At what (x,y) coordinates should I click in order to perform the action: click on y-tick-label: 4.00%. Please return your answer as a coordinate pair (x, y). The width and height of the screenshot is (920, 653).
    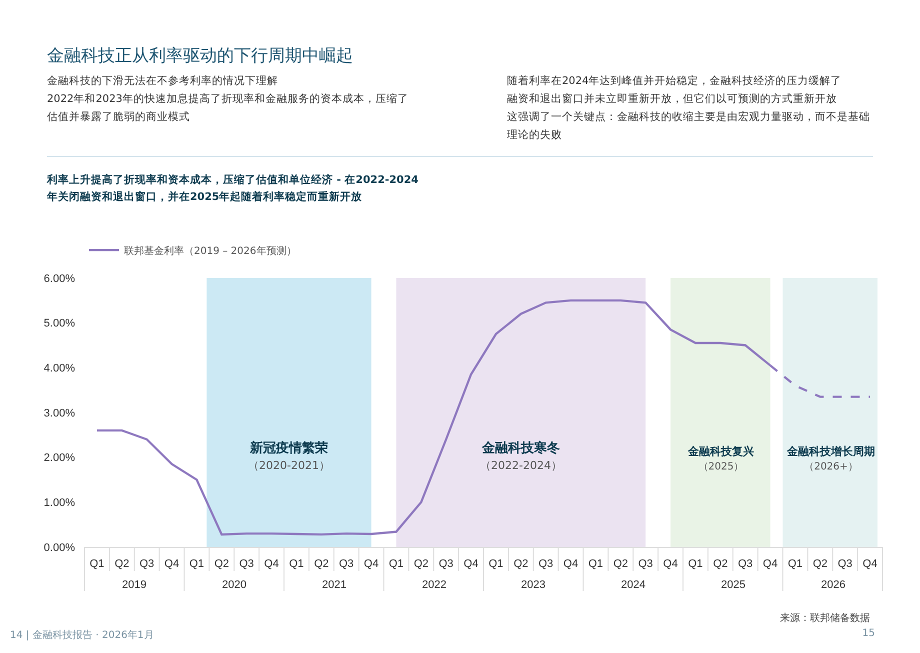
    Looking at the image, I should click on (60, 368).